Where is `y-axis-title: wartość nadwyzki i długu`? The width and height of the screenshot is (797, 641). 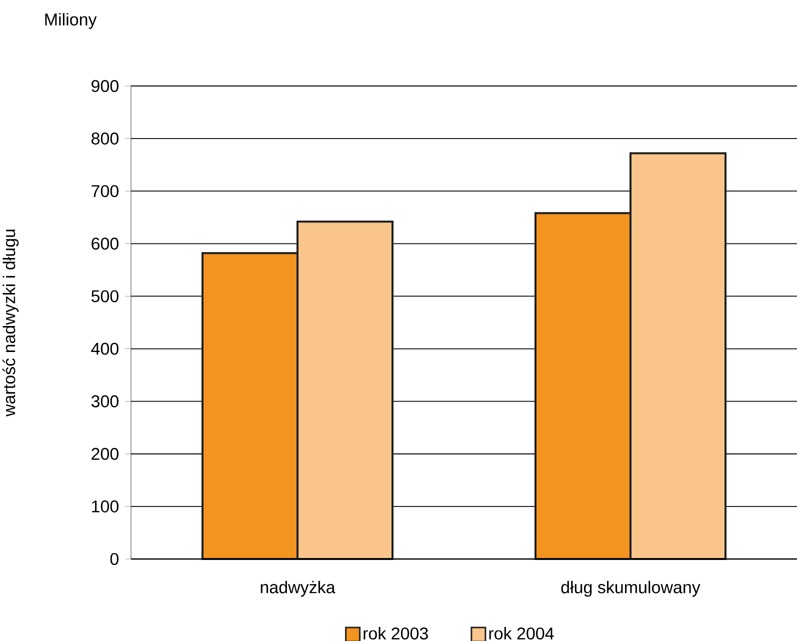
y-axis-title: wartość nadwyzki i długu is located at coordinates (10, 323).